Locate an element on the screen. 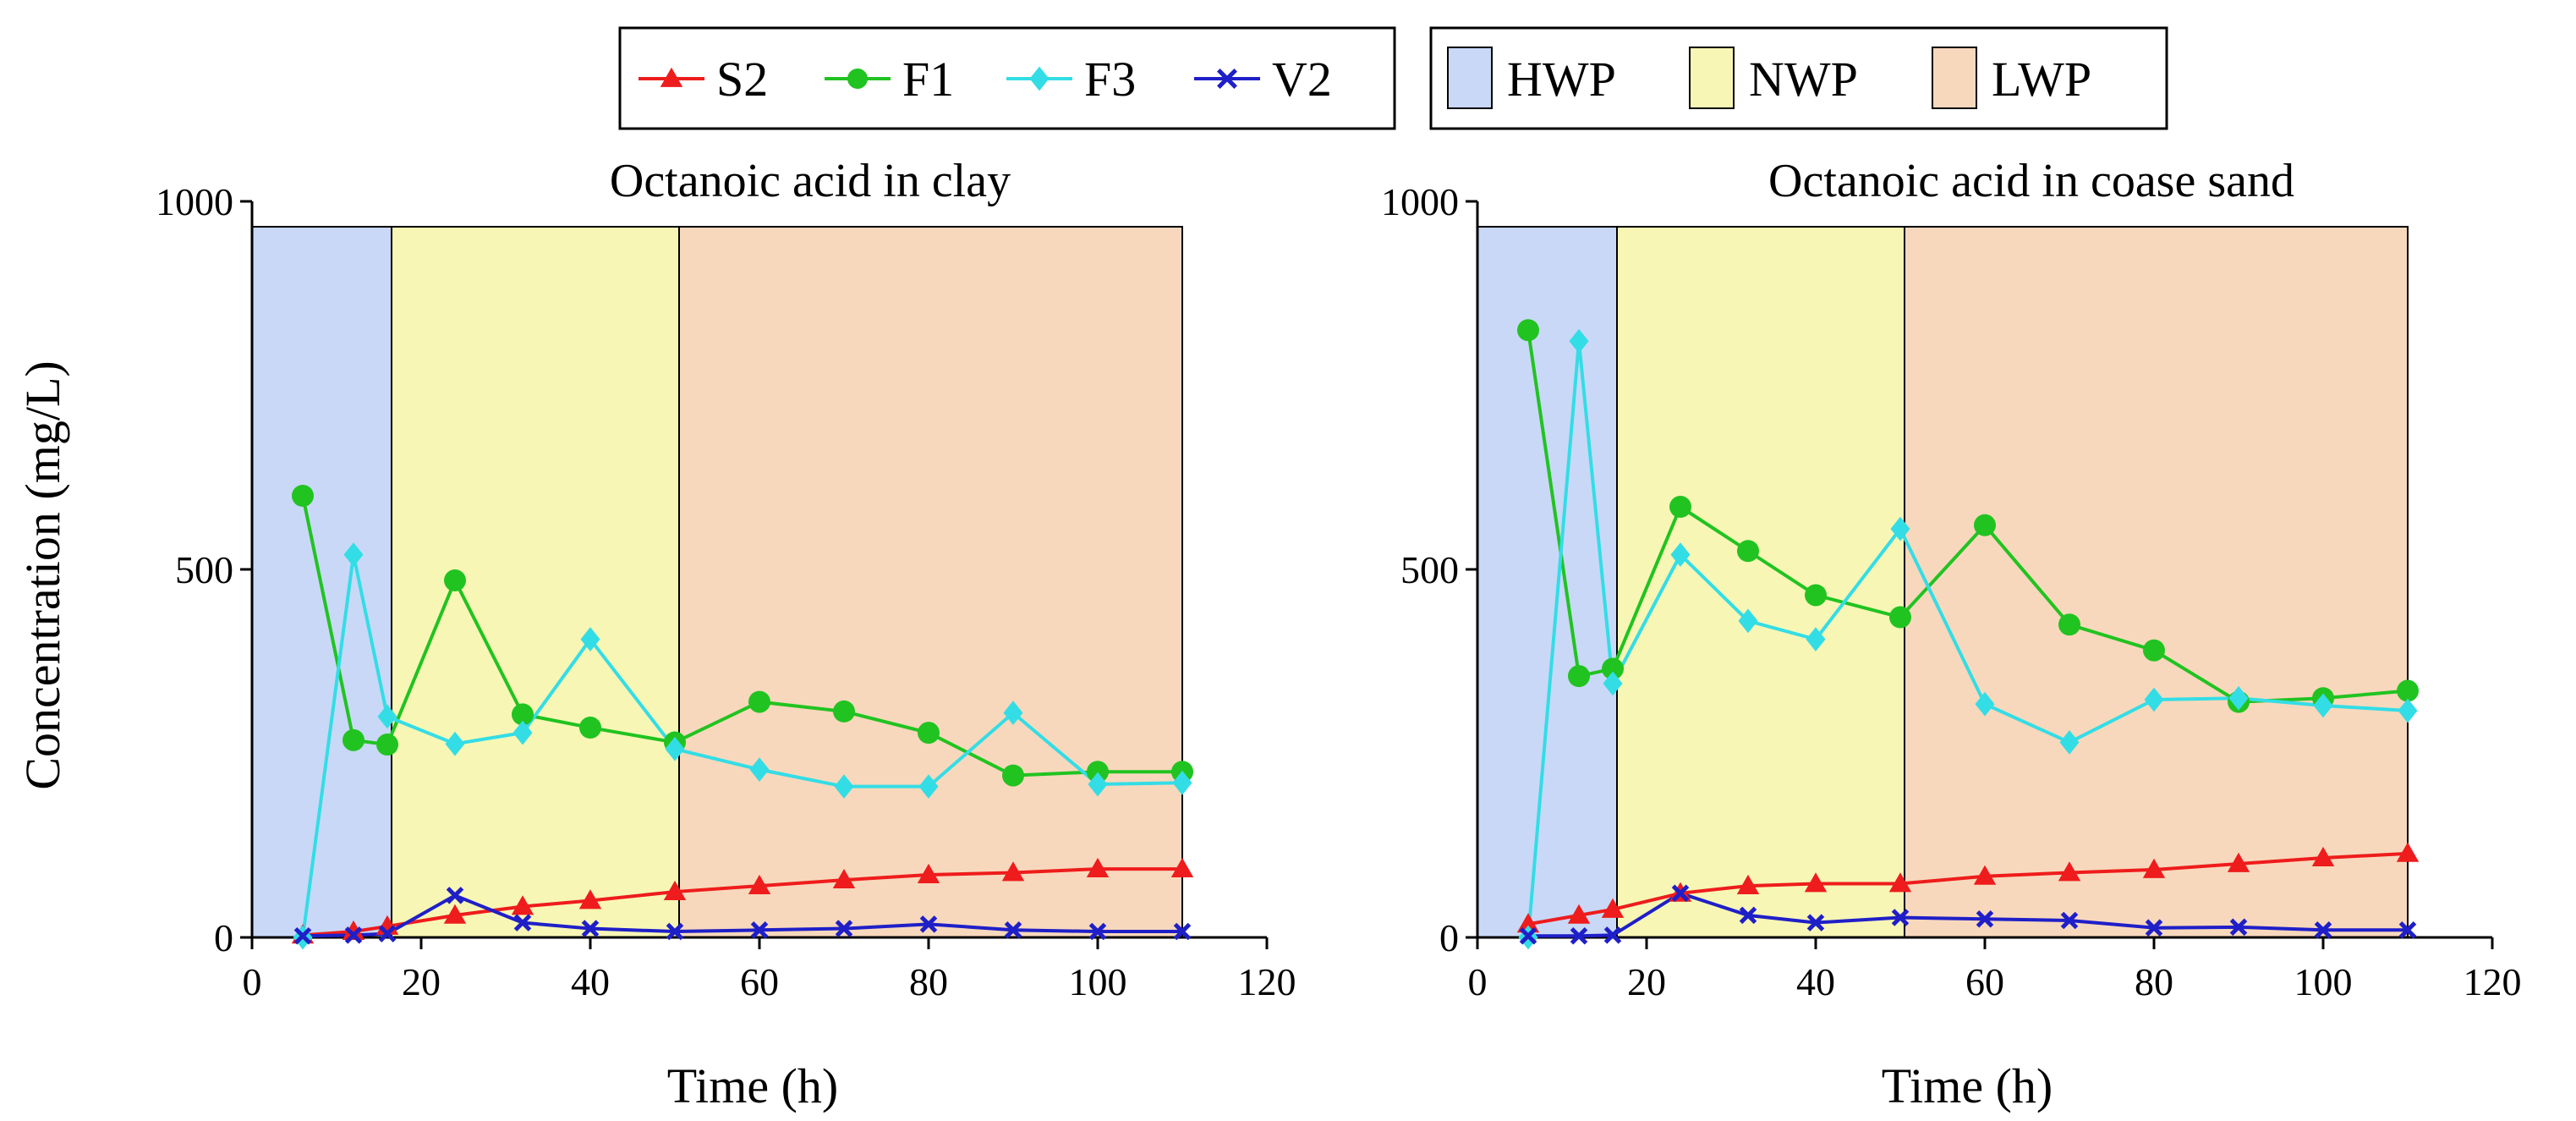 The height and width of the screenshot is (1121, 2576). x-axis-title-clay: Time (h) is located at coordinates (753, 1085).